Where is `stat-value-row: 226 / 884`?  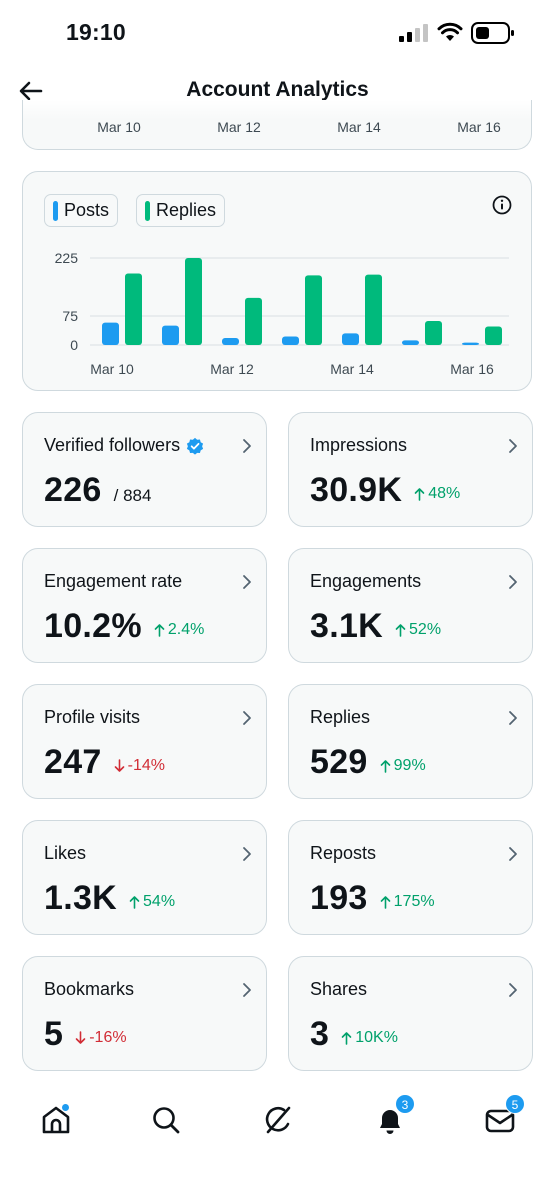 stat-value-row: 226 / 884 is located at coordinates (97, 490).